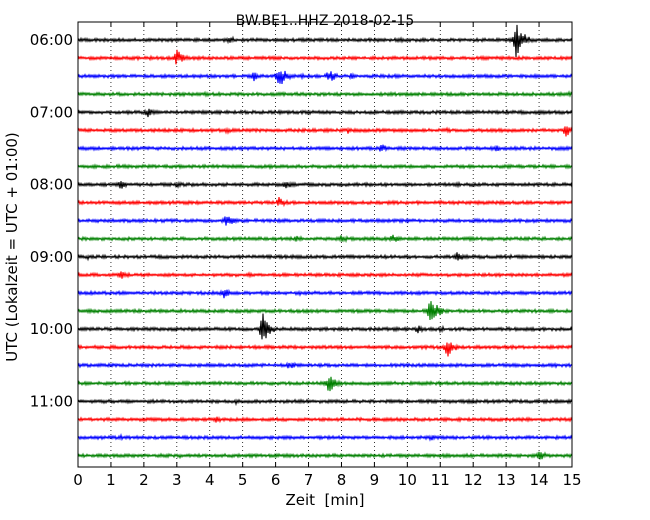  Describe the element at coordinates (375, 480) in the screenshot. I see `x-tick-label: 9` at that location.